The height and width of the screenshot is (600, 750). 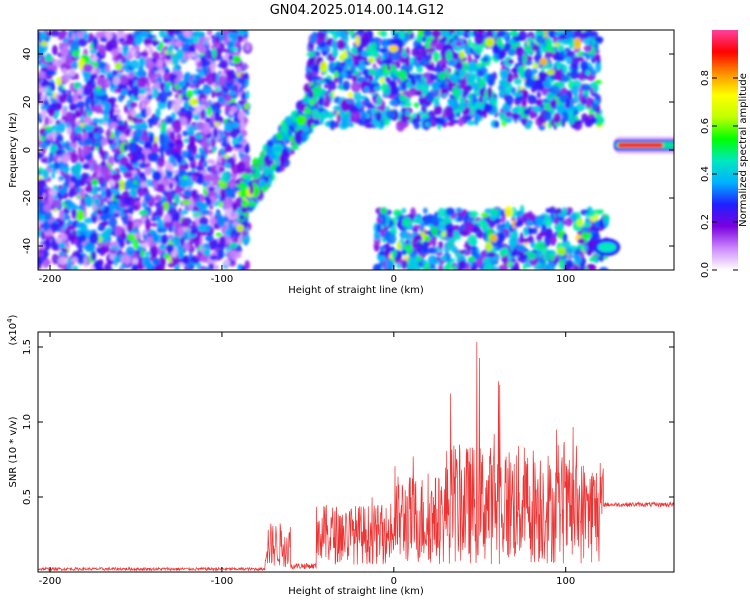 What do you see at coordinates (394, 279) in the screenshot?
I see `x-tick-label: 0` at bounding box center [394, 279].